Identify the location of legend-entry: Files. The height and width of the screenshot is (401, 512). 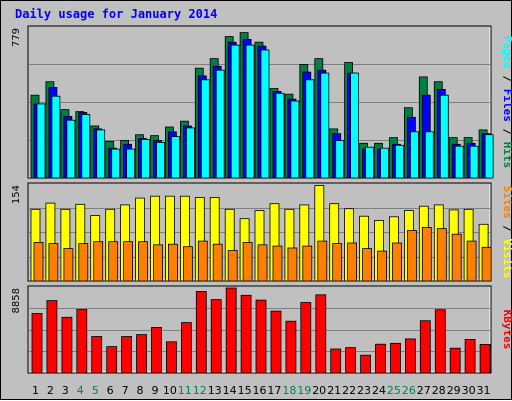
(506, 105).